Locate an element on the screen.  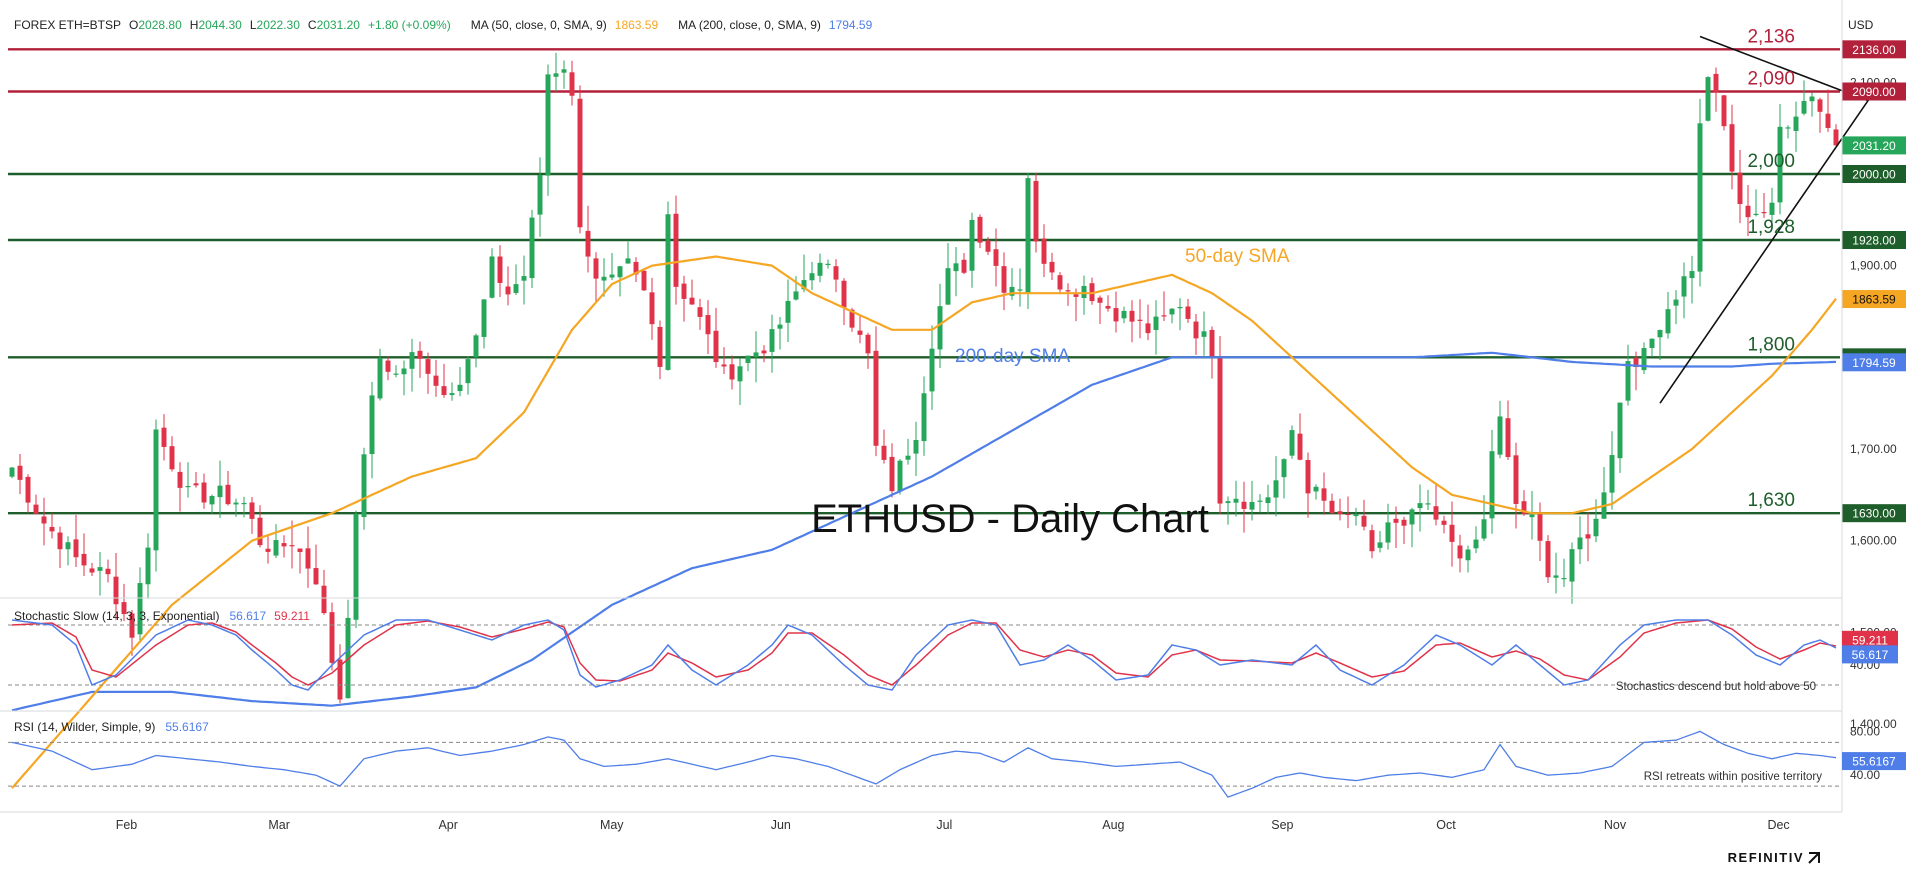
price-tag-text: 2136.00 is located at coordinates (1874, 50).